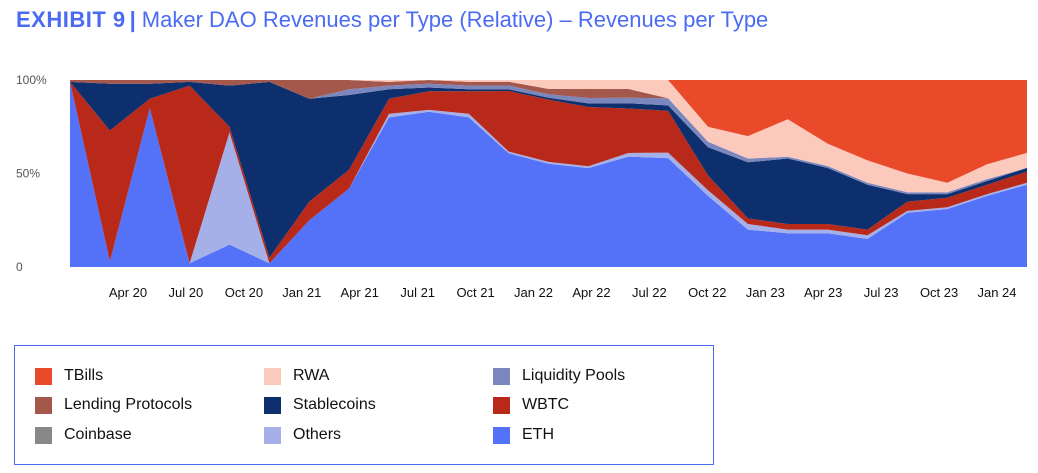 Image resolution: width=1038 pixels, height=473 pixels. What do you see at coordinates (765, 292) in the screenshot?
I see `x-tick-label: Jan 23` at bounding box center [765, 292].